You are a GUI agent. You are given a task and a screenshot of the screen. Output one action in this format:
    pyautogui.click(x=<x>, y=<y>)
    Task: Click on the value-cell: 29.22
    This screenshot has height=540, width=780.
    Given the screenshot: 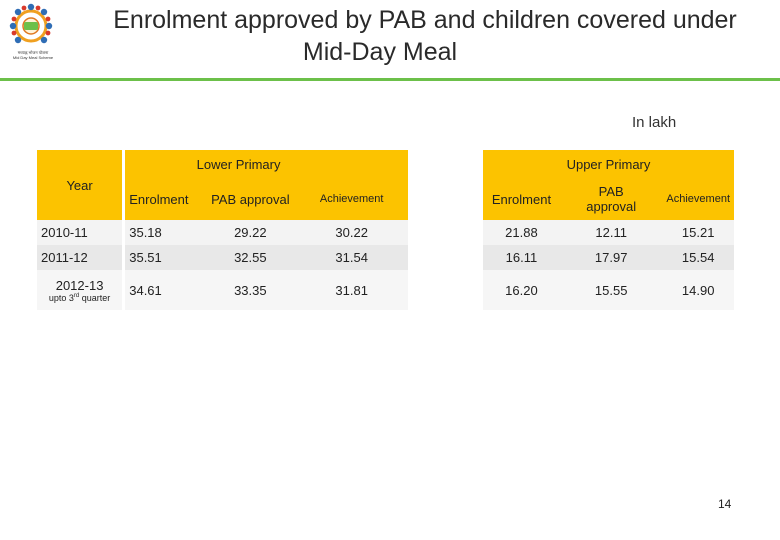 What is the action you would take?
    pyautogui.click(x=250, y=232)
    